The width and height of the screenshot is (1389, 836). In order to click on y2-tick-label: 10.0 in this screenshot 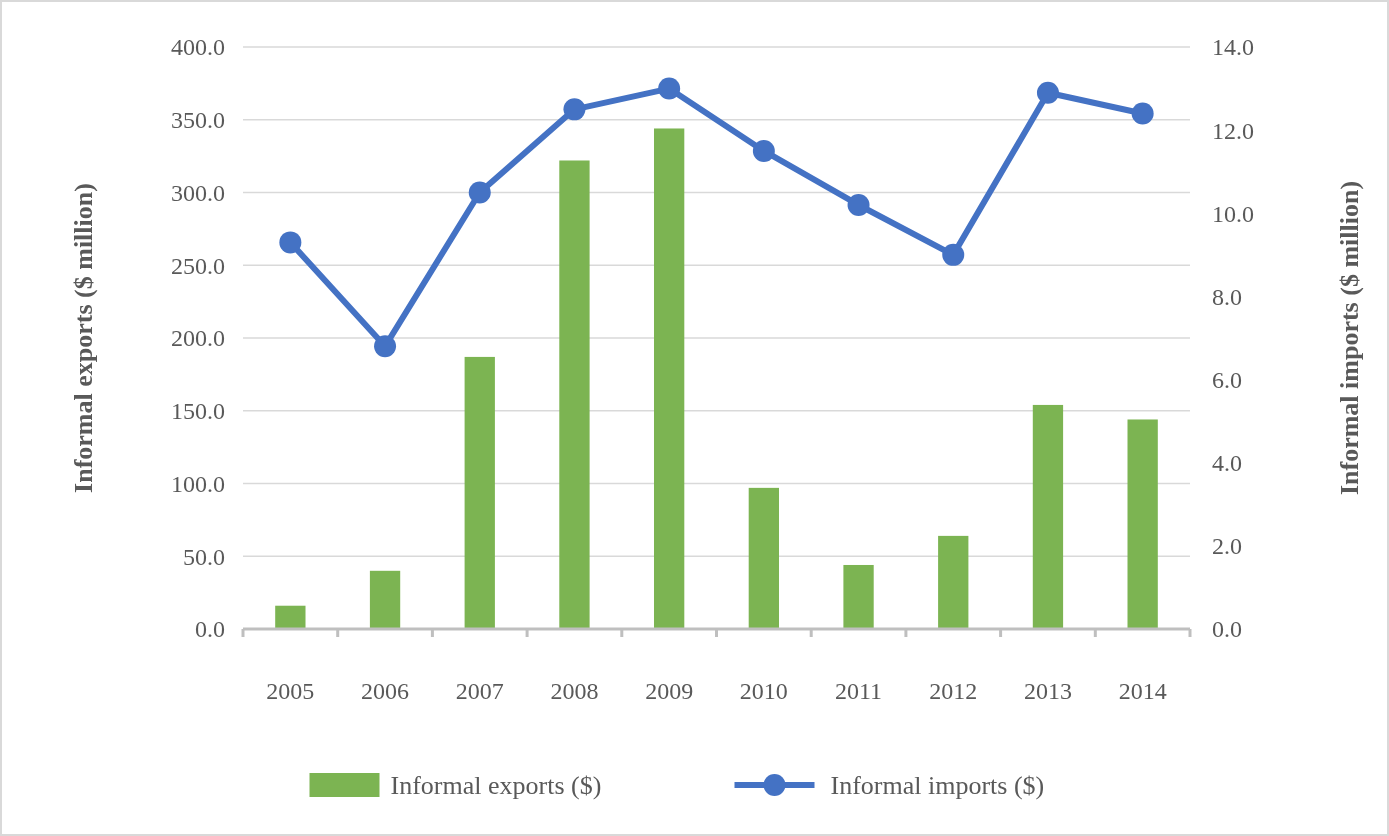, I will do `click(1233, 213)`.